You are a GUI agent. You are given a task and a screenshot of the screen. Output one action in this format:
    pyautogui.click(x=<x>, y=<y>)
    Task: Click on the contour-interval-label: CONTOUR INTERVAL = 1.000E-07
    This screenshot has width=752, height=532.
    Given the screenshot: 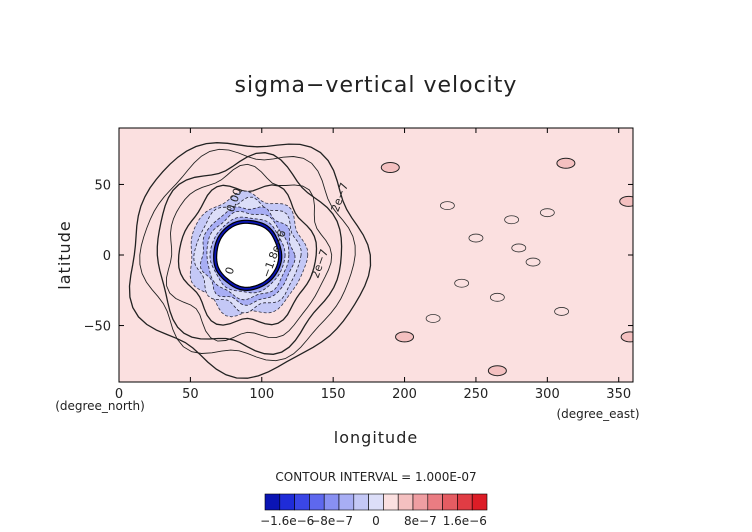 What is the action you would take?
    pyautogui.click(x=375, y=477)
    